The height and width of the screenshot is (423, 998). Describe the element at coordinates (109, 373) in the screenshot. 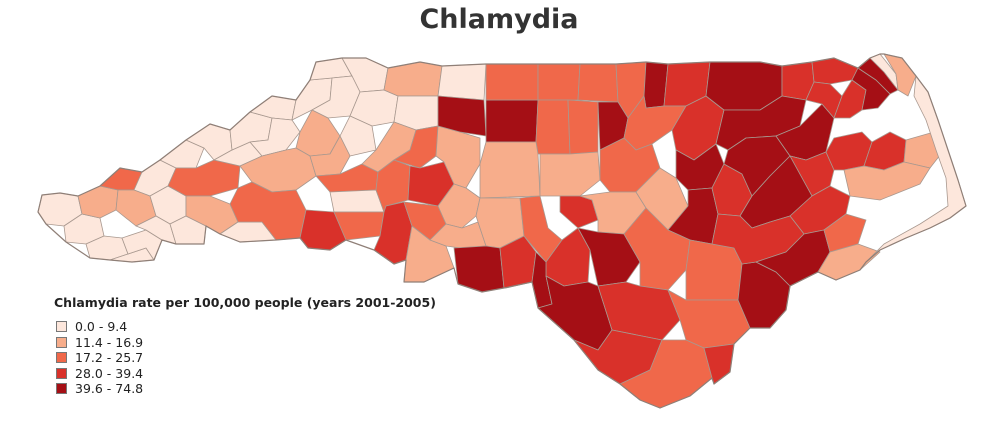

I see `legend-label: 28.0 - 39.4` at that location.